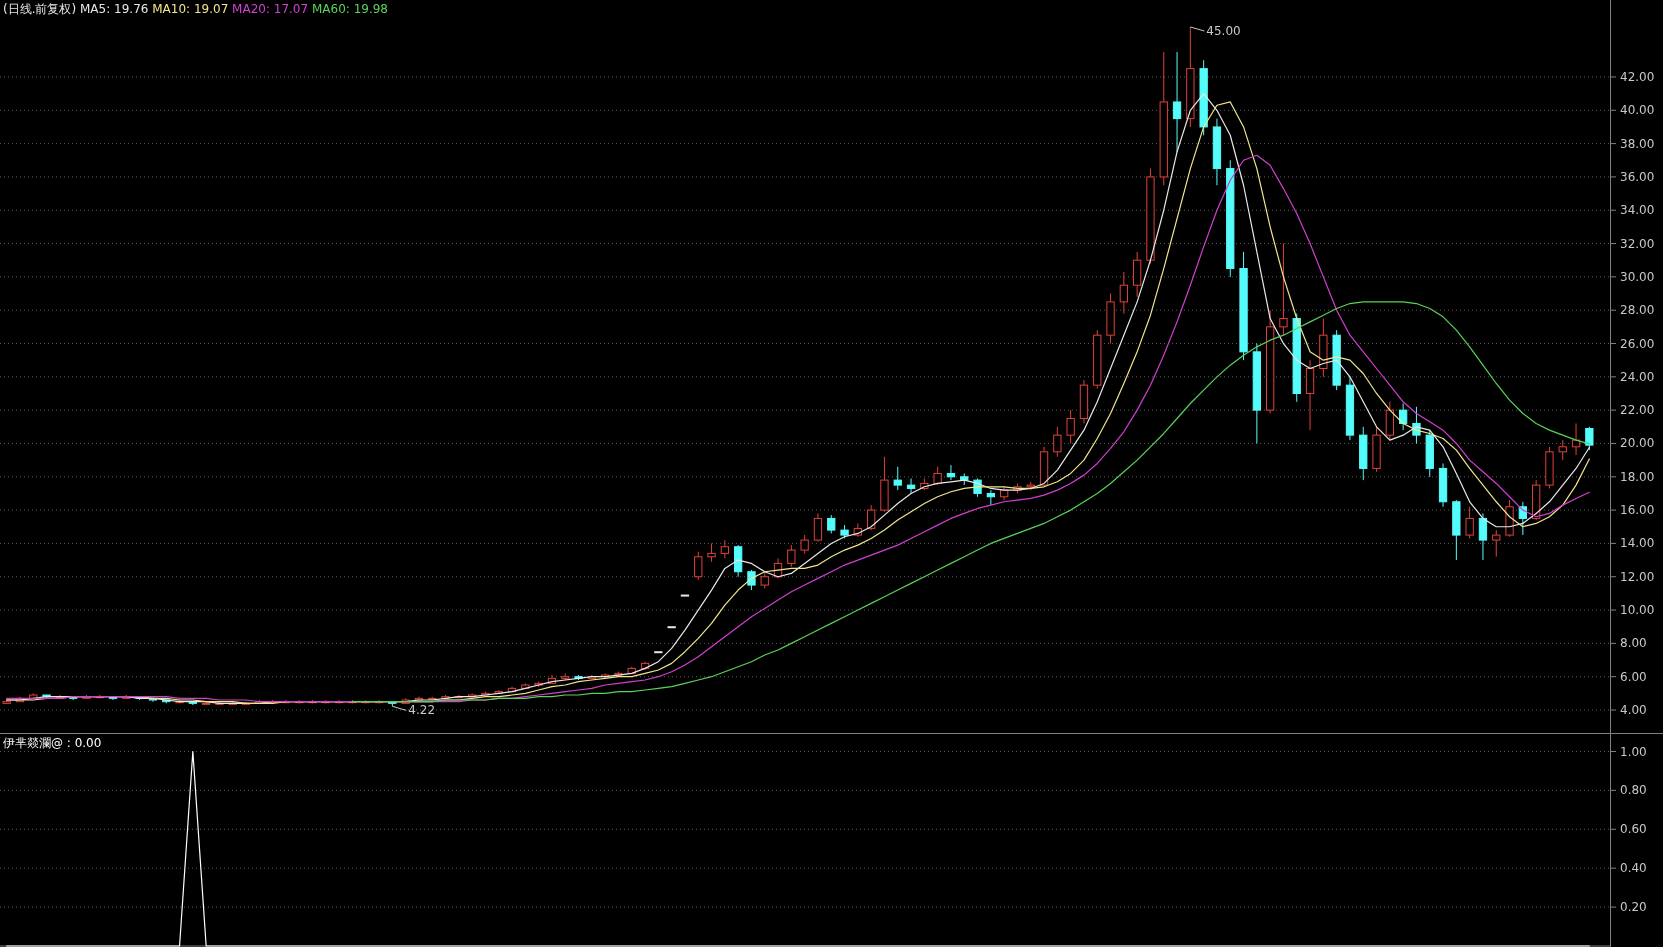 Image resolution: width=1663 pixels, height=947 pixels. What do you see at coordinates (1637, 510) in the screenshot?
I see `y-tick-label: 16.00` at bounding box center [1637, 510].